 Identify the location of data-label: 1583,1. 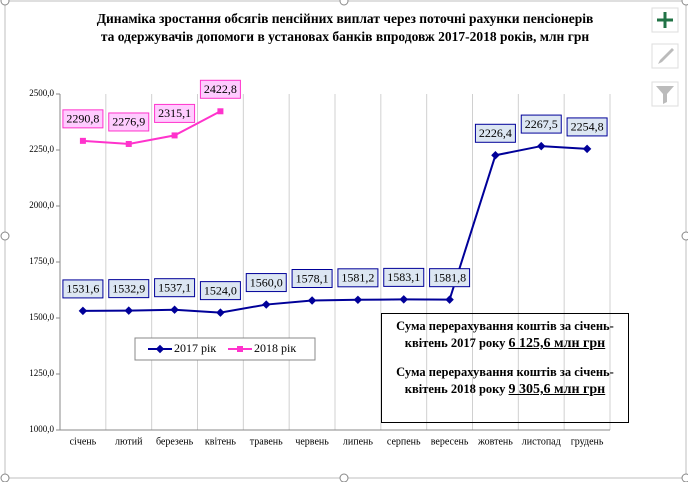
(403, 277).